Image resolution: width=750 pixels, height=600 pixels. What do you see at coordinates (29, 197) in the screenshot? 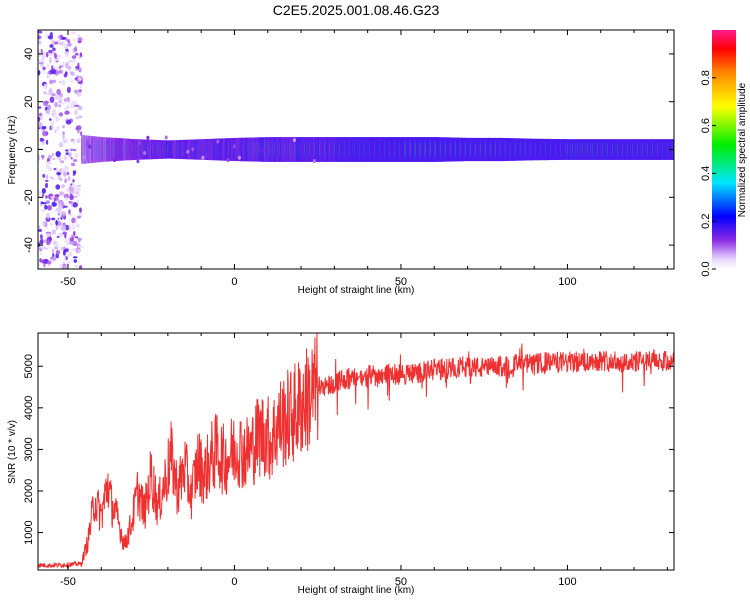
I see `y-tick-label: -20` at bounding box center [29, 197].